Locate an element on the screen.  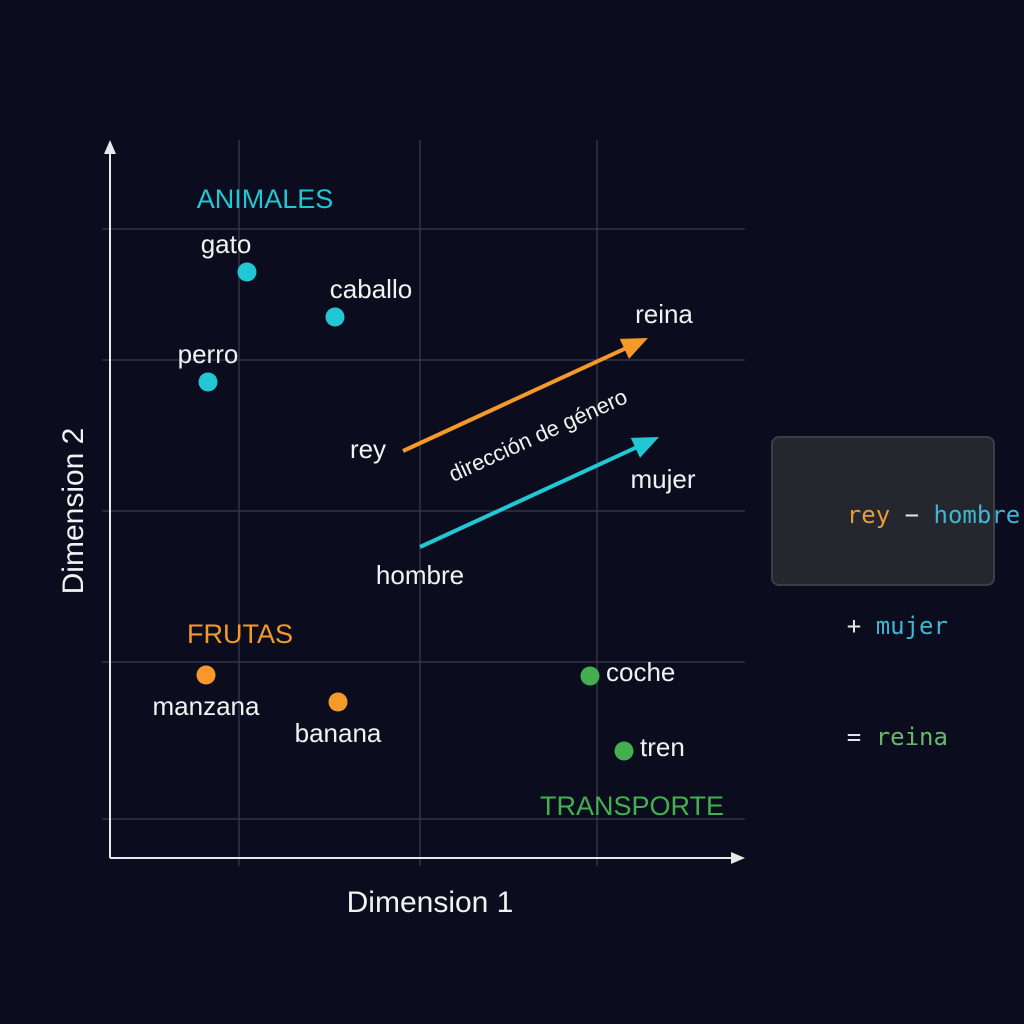
x-axis-arrowhead is located at coordinates (738, 858).